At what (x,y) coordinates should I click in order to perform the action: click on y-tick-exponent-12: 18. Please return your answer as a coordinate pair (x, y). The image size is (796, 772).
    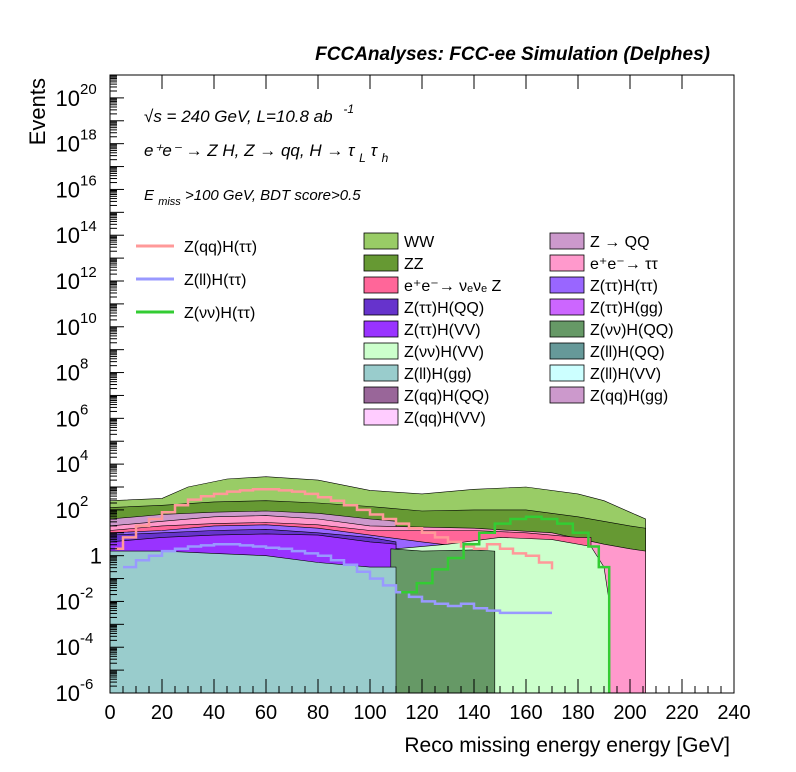
    Looking at the image, I should click on (88, 135).